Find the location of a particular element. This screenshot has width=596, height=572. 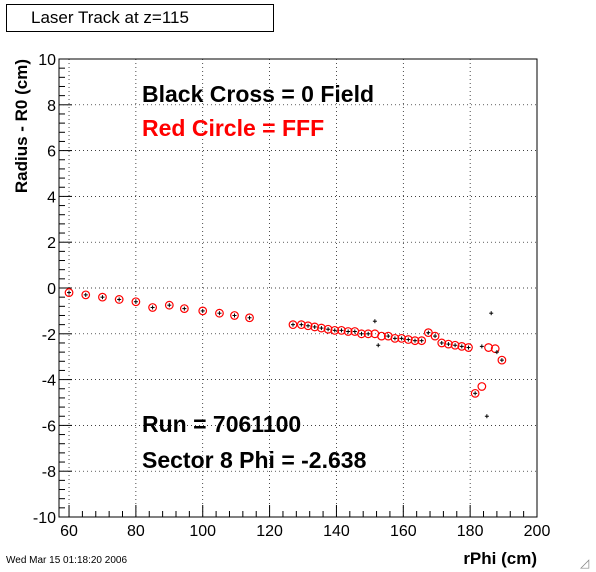

annotation-text: Run = 7061100 is located at coordinates (221, 424).